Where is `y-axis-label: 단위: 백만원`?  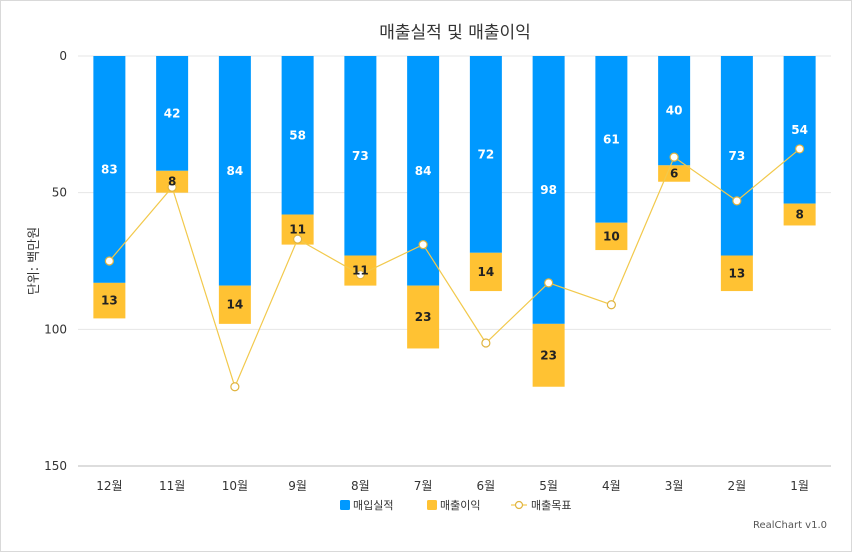
y-axis-label: 단위: 백만원 is located at coordinates (34, 261).